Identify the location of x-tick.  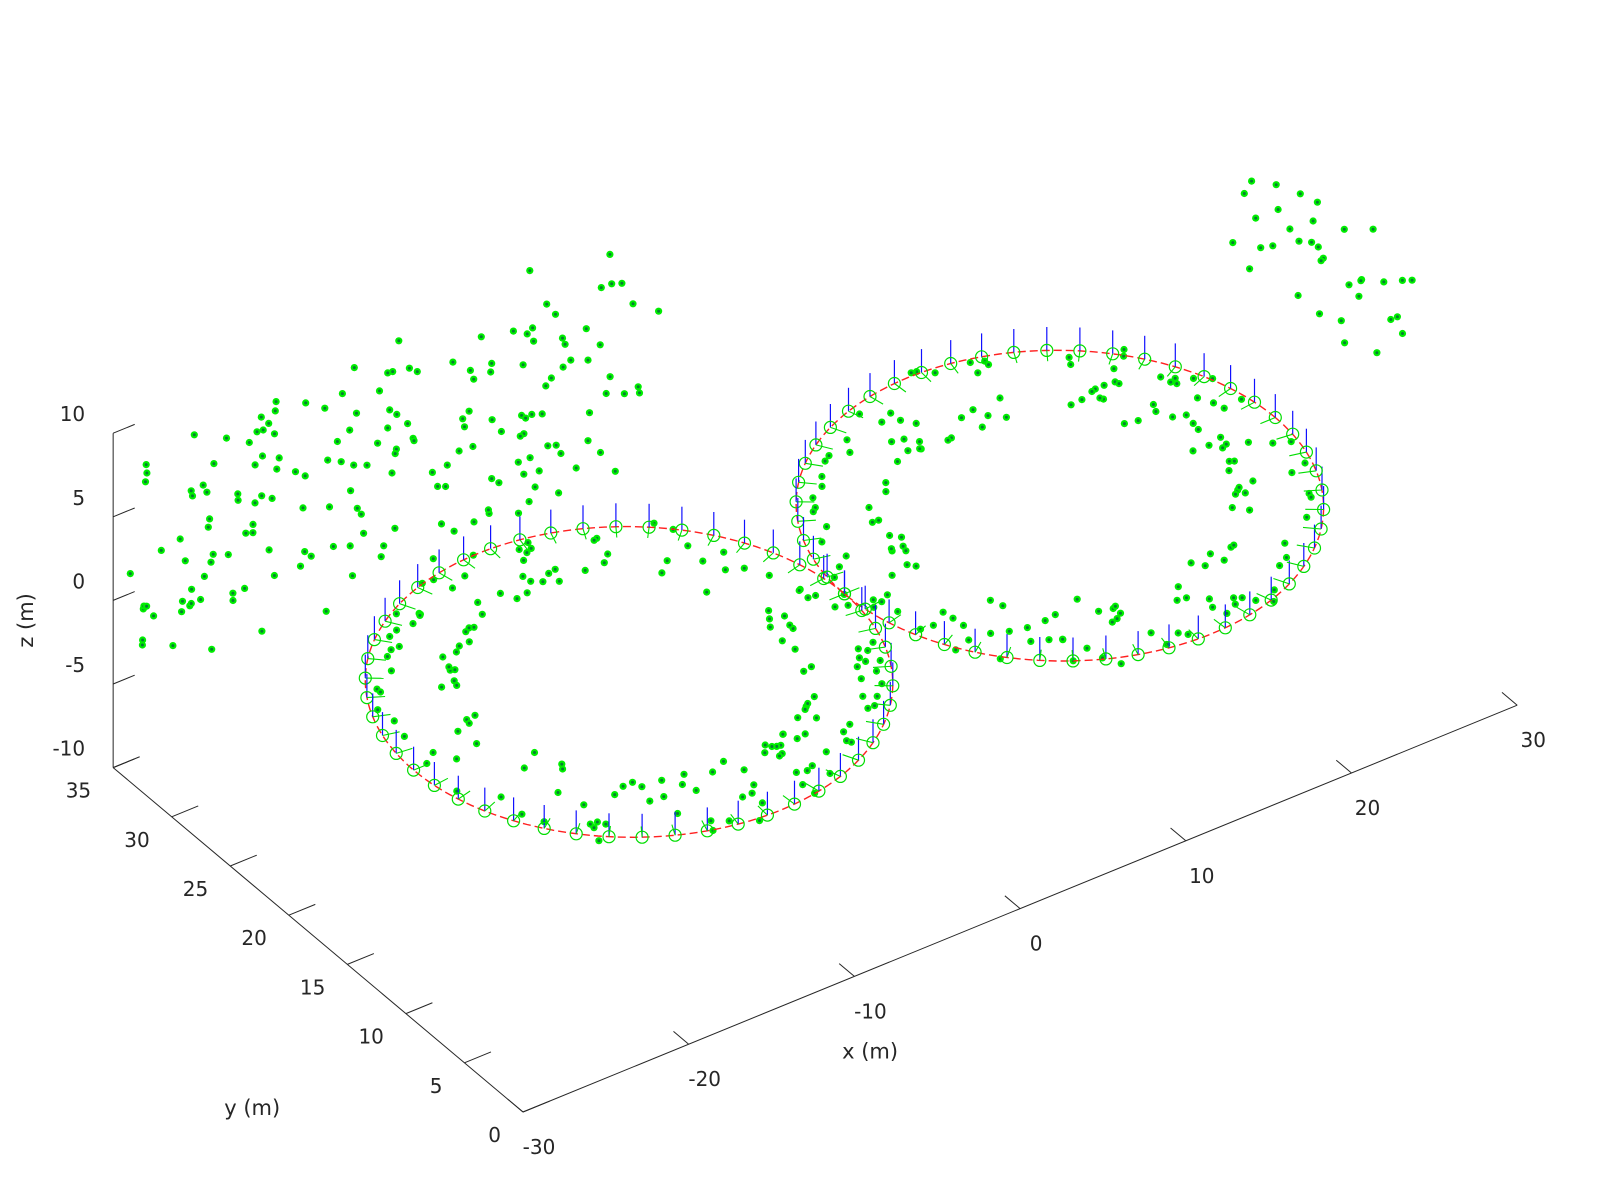
(515, 1105).